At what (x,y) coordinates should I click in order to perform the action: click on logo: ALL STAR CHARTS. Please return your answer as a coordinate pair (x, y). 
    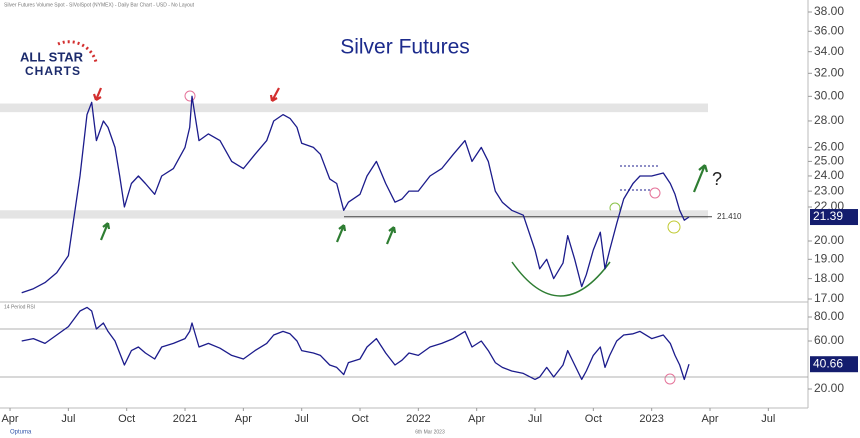
    Looking at the image, I should click on (59, 59).